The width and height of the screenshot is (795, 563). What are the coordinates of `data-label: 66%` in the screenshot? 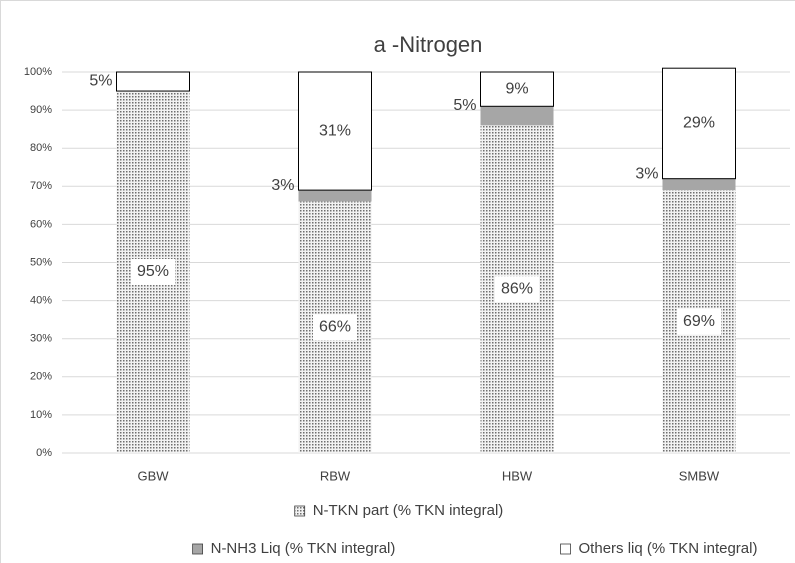 It's located at (335, 326).